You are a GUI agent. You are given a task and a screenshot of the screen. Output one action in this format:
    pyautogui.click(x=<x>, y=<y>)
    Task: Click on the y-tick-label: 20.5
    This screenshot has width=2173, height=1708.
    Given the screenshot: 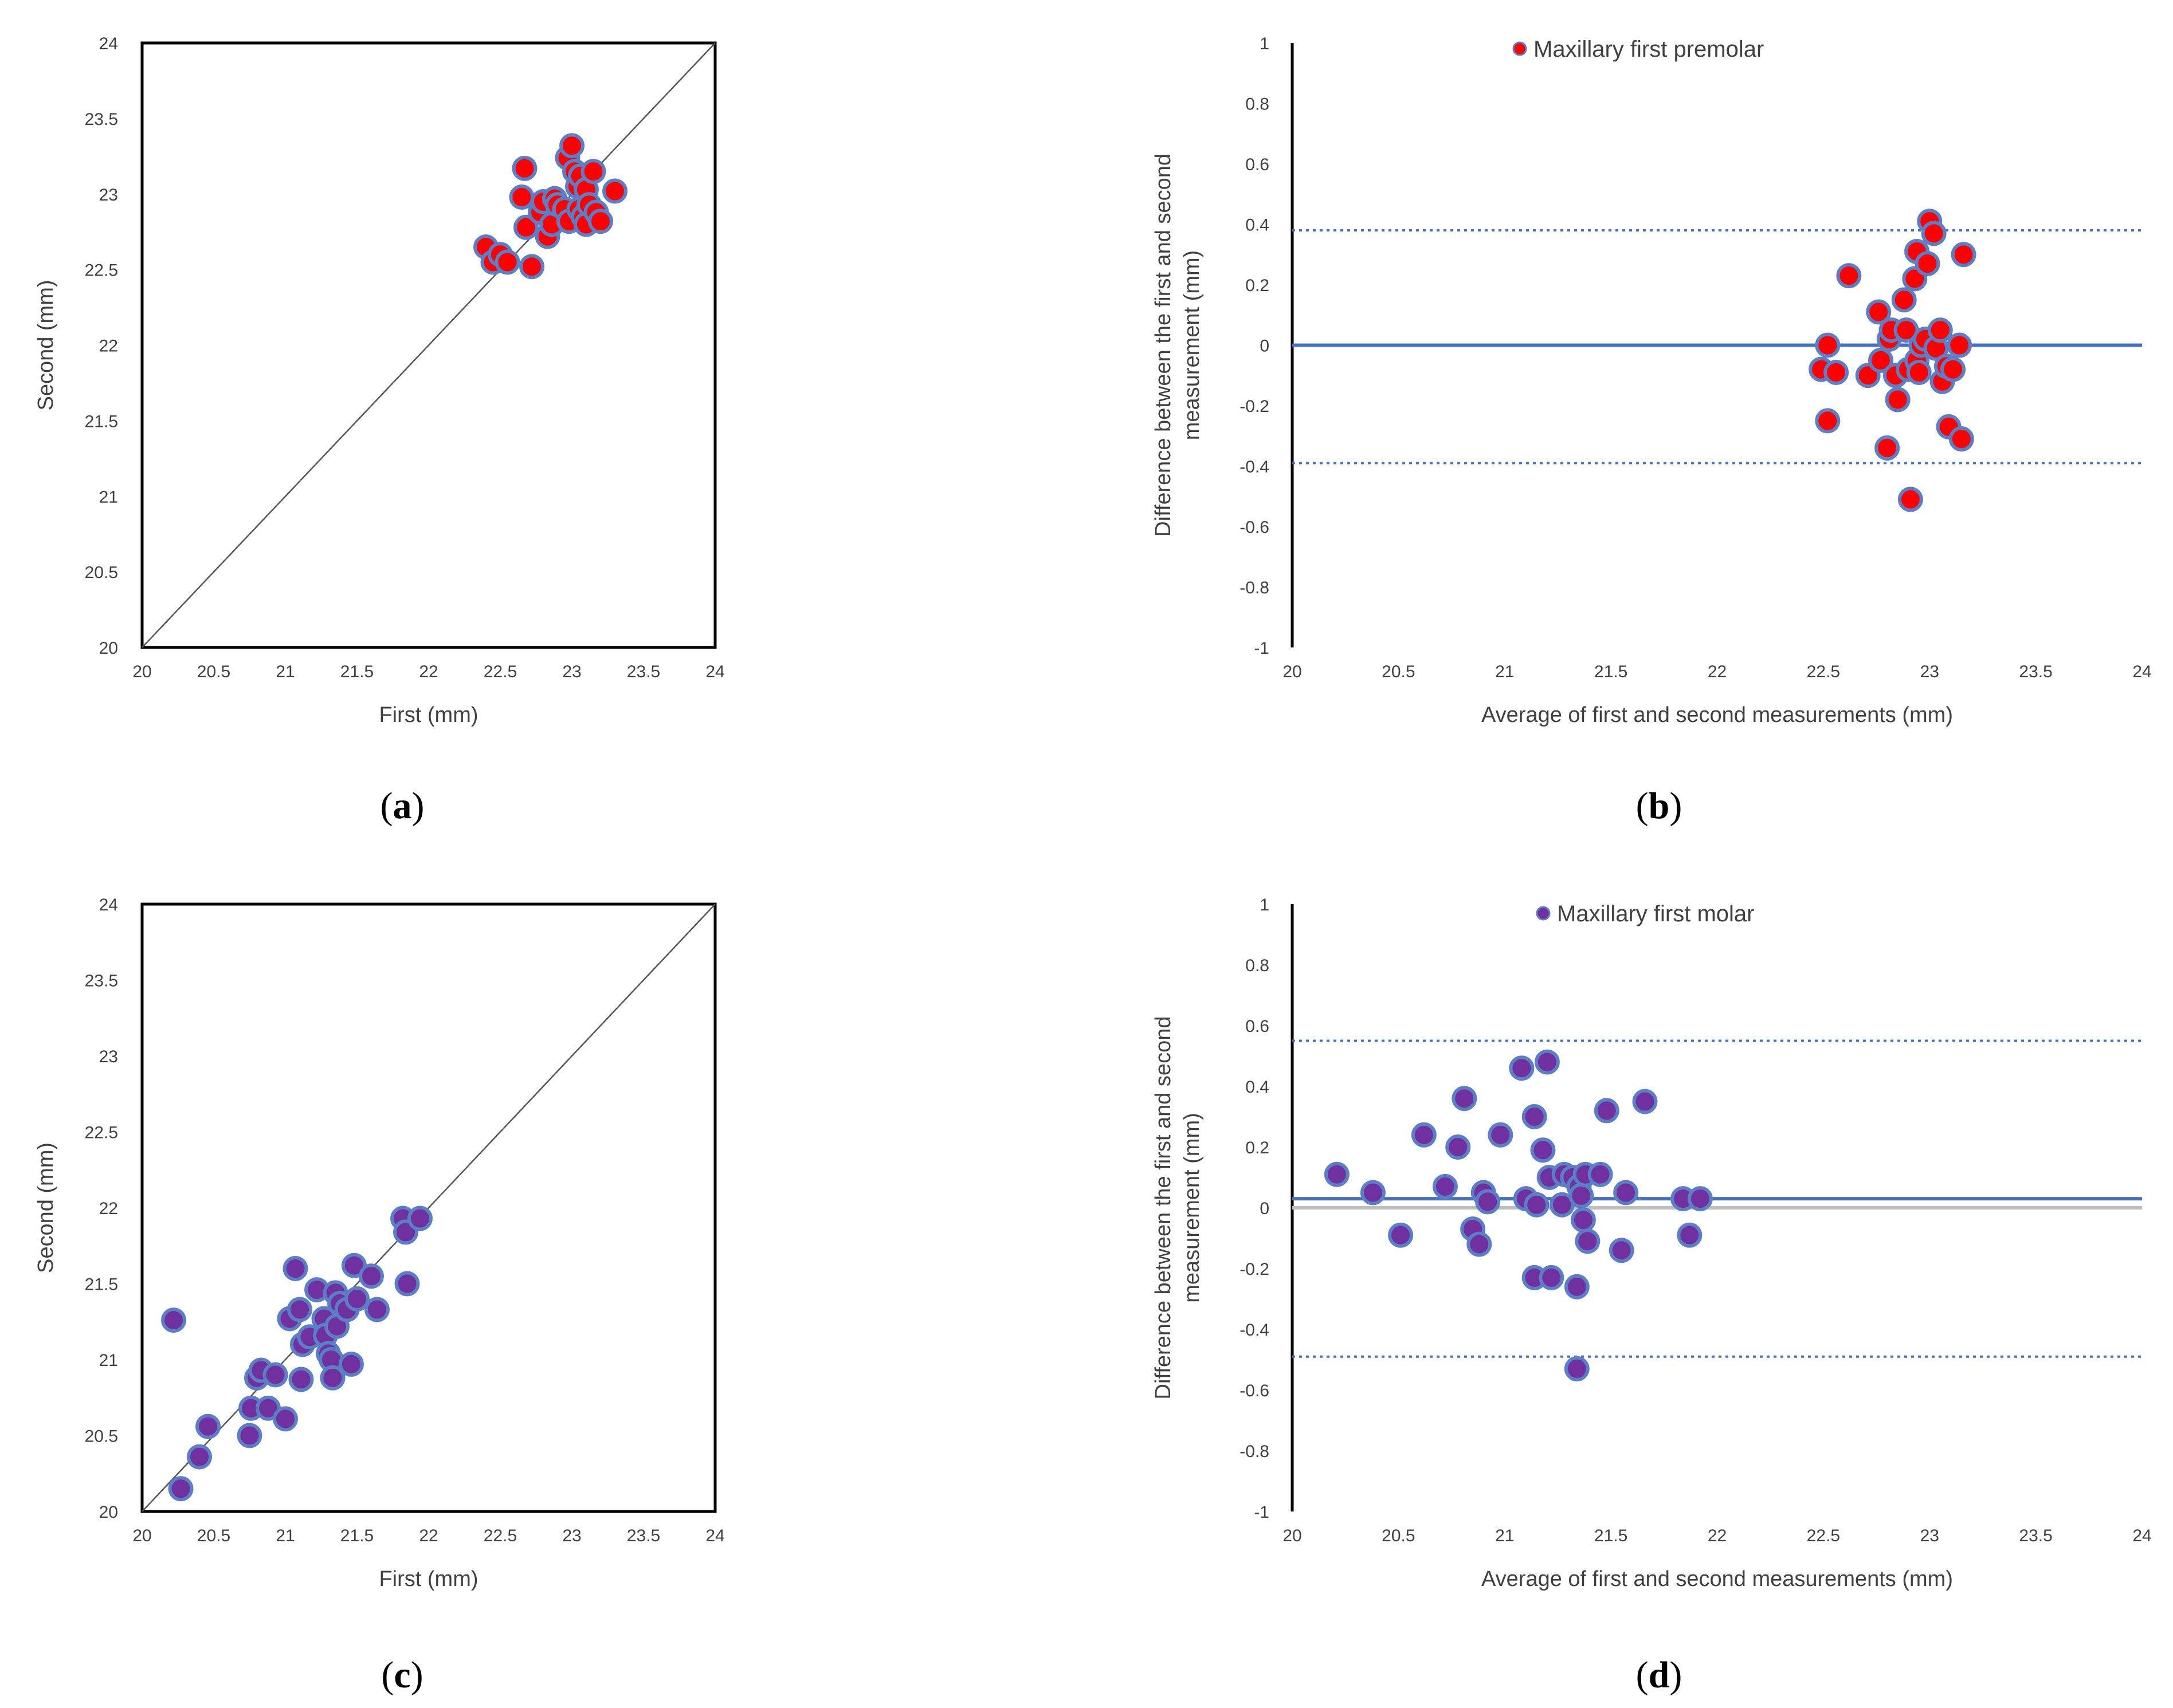 What is the action you would take?
    pyautogui.click(x=101, y=572)
    